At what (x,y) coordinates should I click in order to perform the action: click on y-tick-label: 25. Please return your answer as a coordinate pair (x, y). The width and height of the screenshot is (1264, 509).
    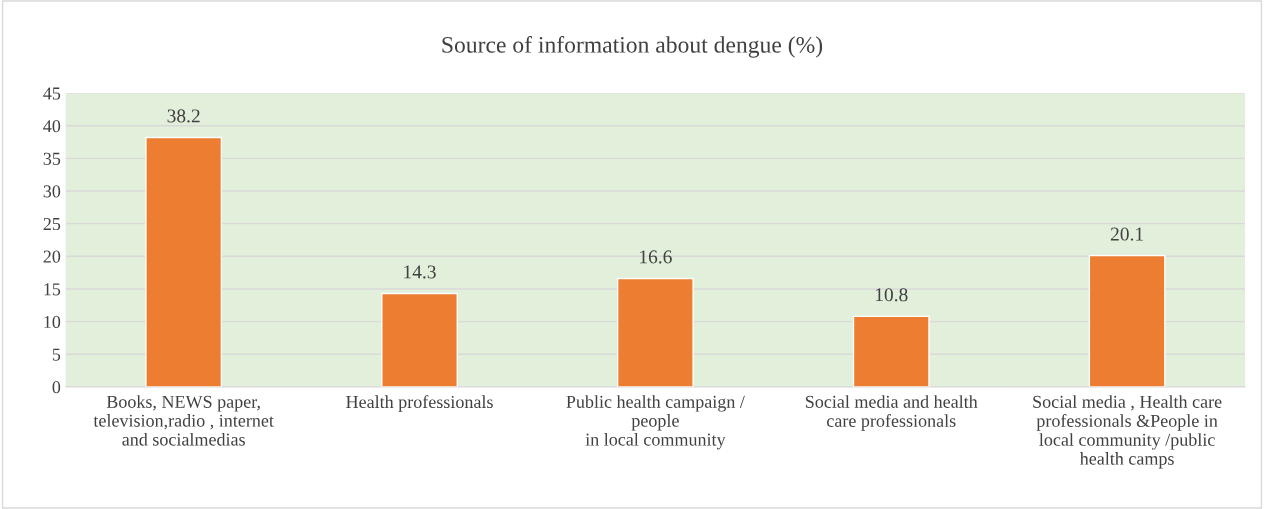
    Looking at the image, I should click on (52, 224).